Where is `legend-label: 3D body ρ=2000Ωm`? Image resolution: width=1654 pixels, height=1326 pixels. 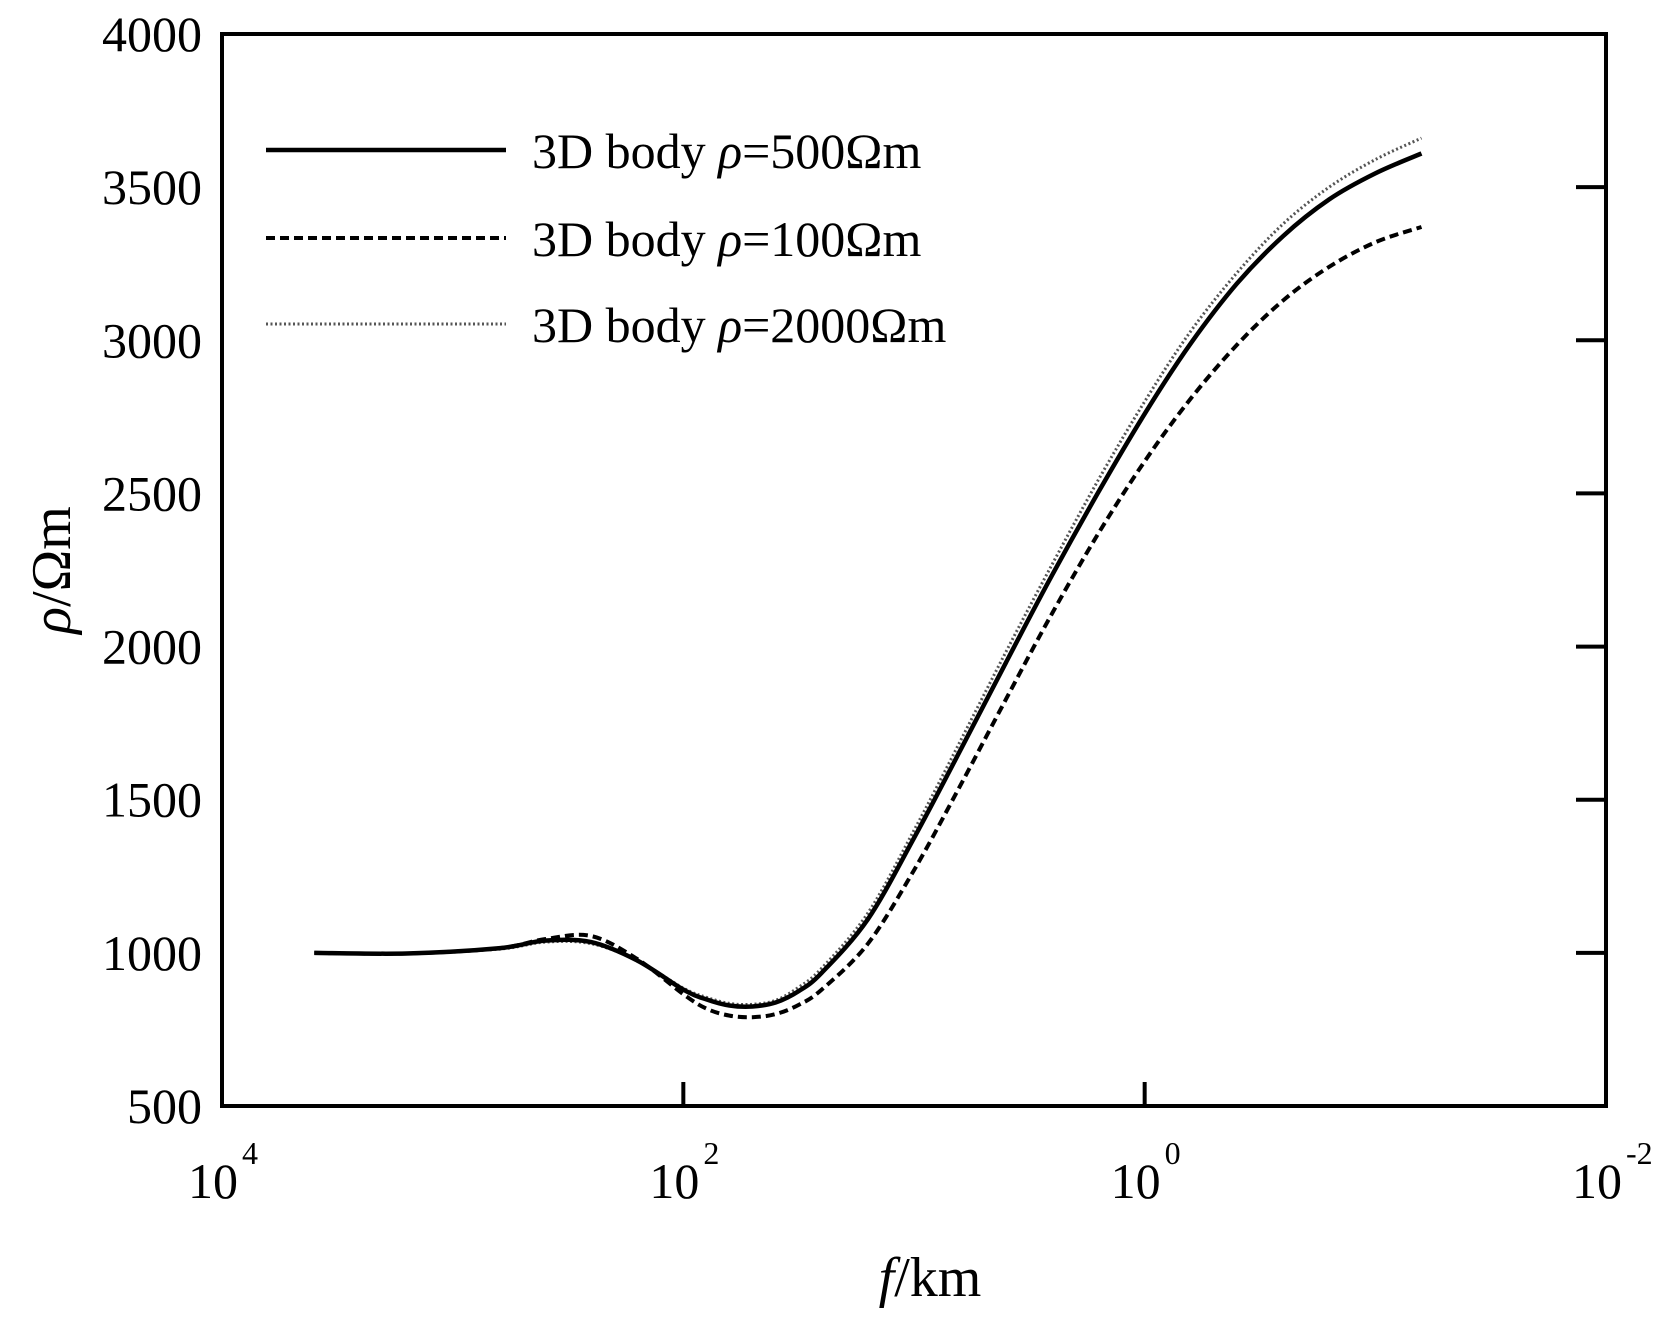 legend-label: 3D body ρ=2000Ωm is located at coordinates (739, 325).